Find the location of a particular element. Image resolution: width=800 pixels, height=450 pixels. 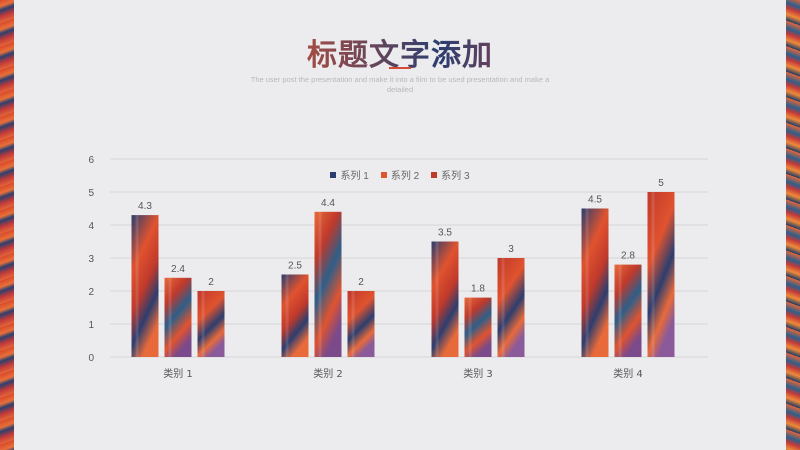

legend-label-series-2: 系列 2 is located at coordinates (405, 176).